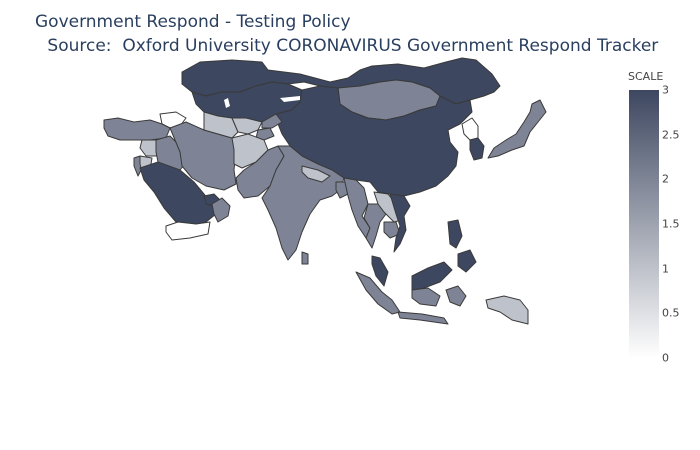 This screenshot has height=450, width=700. Describe the element at coordinates (272, 121) in the screenshot. I see `region-kyrgyzstan` at that location.